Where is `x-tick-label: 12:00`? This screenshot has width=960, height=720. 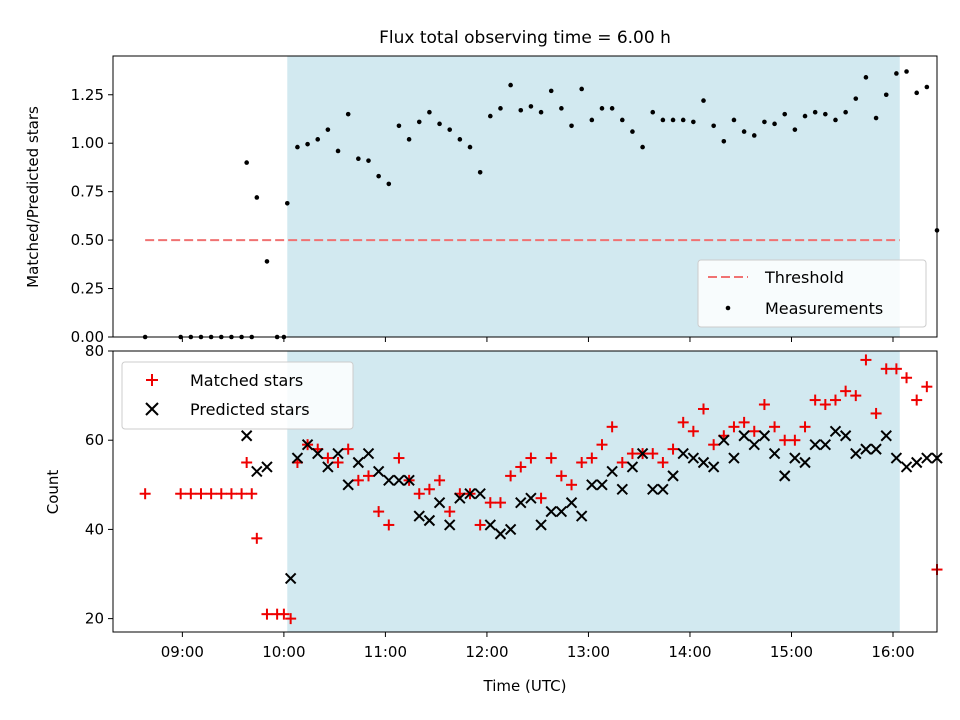
x-tick-label: 12:00 is located at coordinates (486, 652).